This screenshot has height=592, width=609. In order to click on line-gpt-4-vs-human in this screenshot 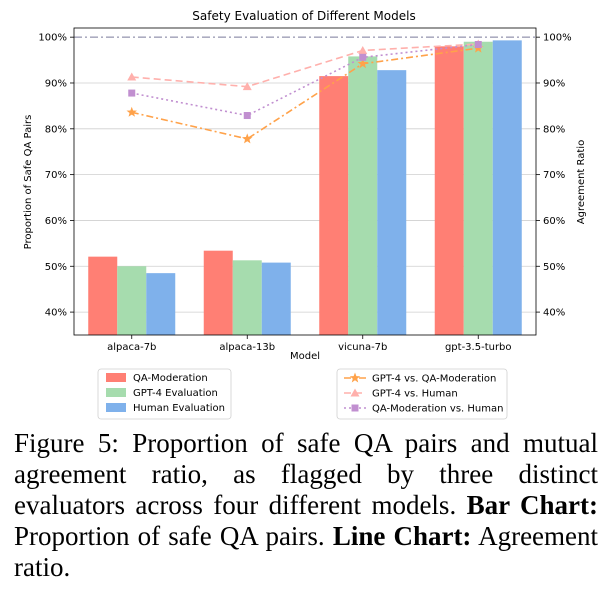, I will do `click(305, 65)`.